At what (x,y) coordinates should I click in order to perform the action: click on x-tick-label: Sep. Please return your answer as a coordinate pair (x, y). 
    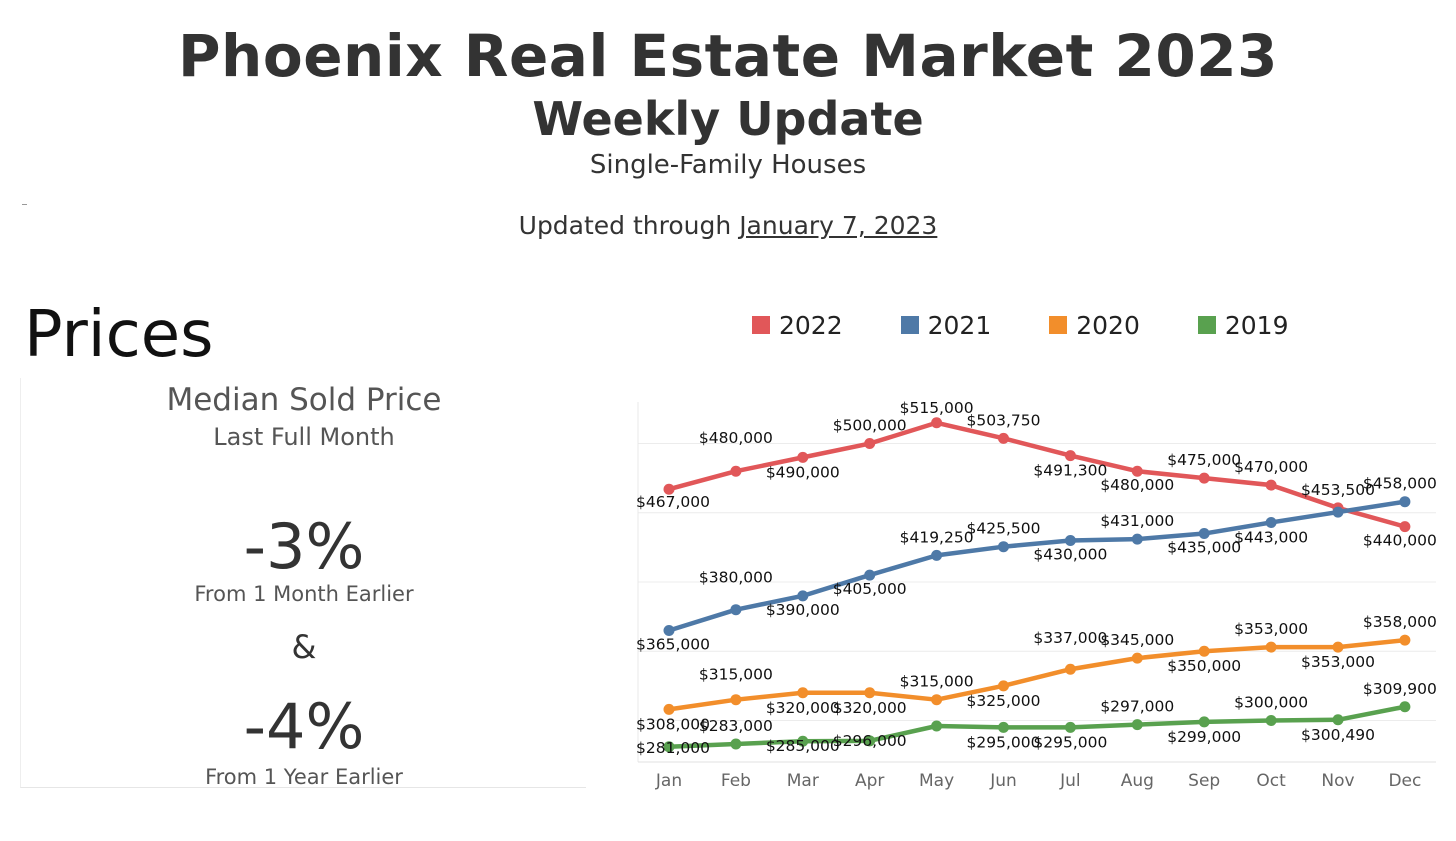
    Looking at the image, I should click on (1204, 781).